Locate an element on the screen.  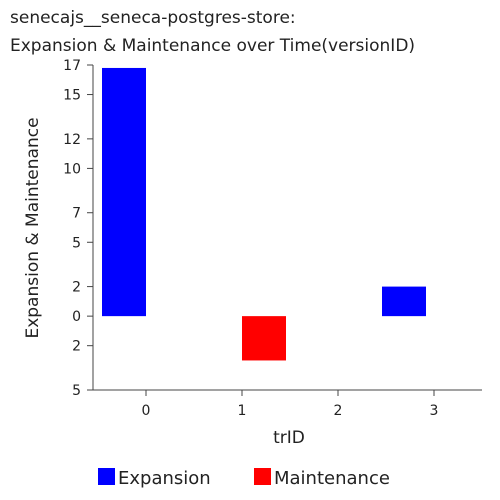
chart-title-line-1: senecajs__seneca-postgres-store: is located at coordinates (153, 18).